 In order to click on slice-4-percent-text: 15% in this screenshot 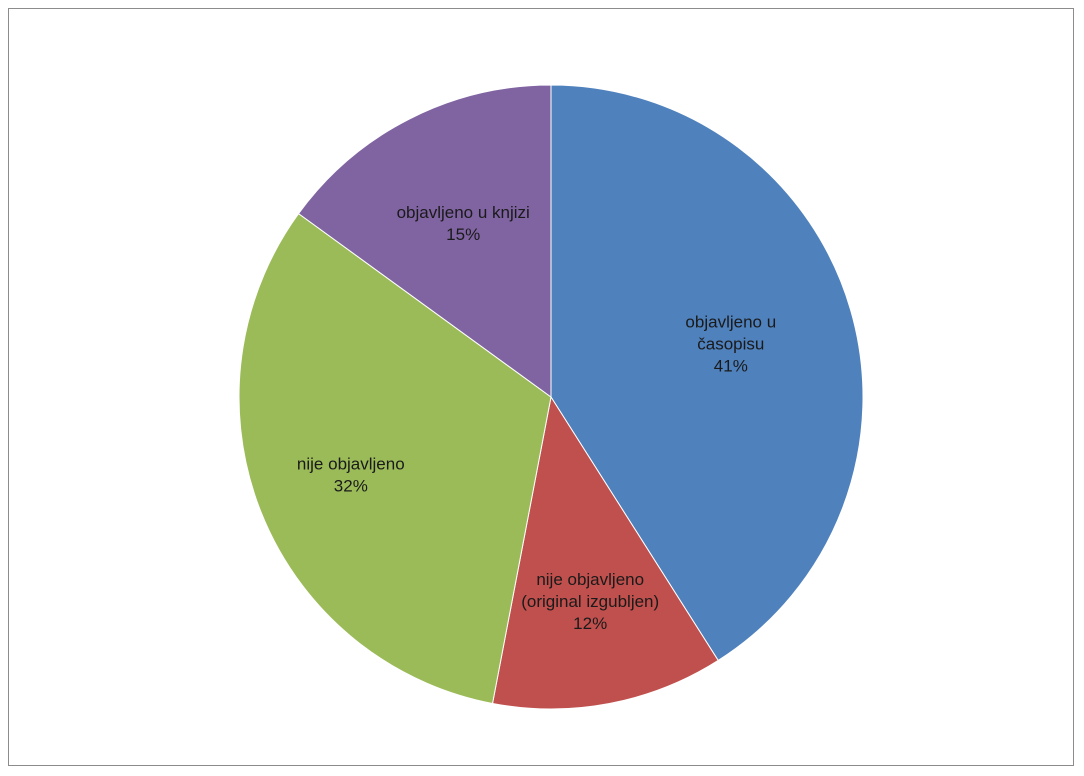, I will do `click(463, 234)`.